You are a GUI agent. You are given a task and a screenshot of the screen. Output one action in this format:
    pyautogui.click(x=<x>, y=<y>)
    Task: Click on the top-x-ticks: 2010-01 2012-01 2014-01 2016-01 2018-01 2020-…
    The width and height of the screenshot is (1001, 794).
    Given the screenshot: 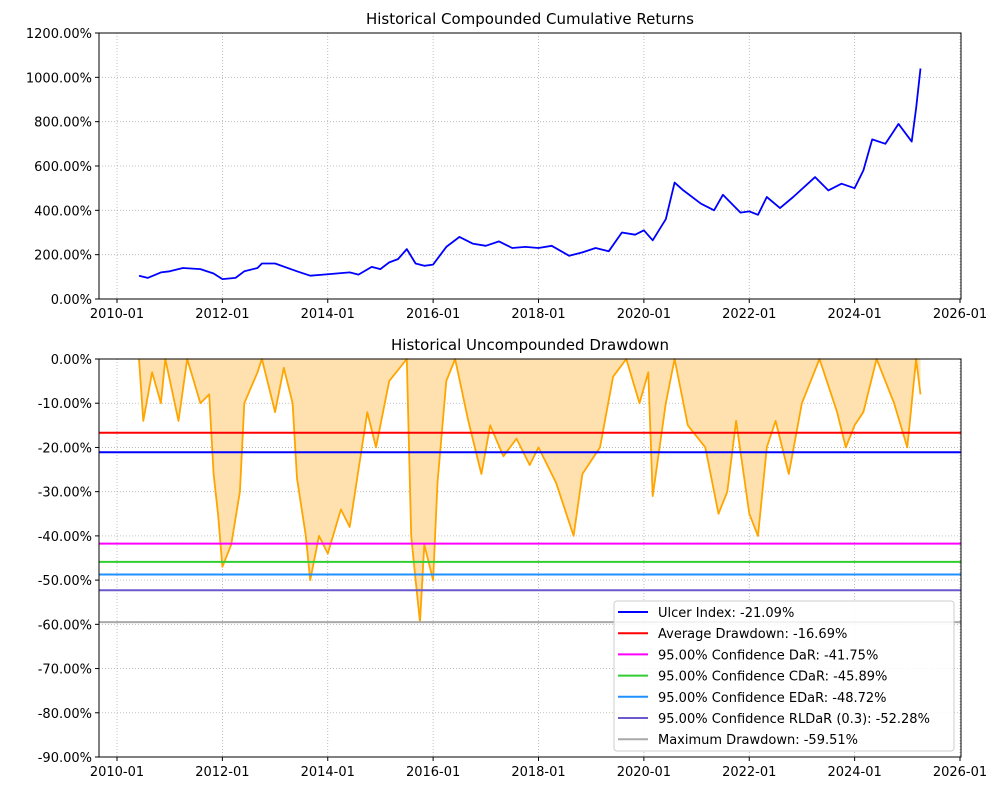 What is the action you would take?
    pyautogui.click(x=538, y=310)
    